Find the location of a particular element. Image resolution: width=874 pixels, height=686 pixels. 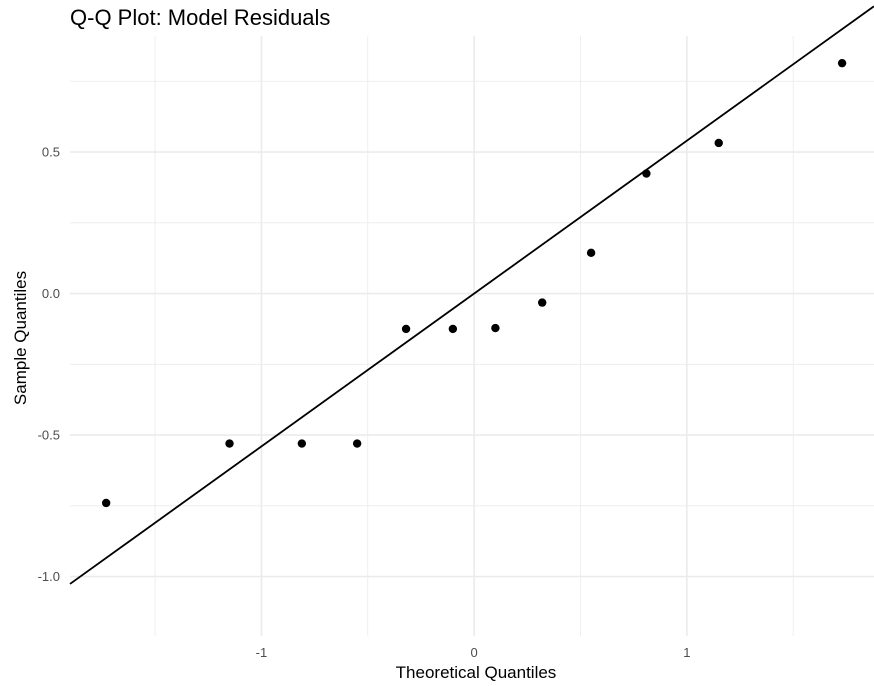

y-tick-label-0: -1.0 is located at coordinates (49, 576).